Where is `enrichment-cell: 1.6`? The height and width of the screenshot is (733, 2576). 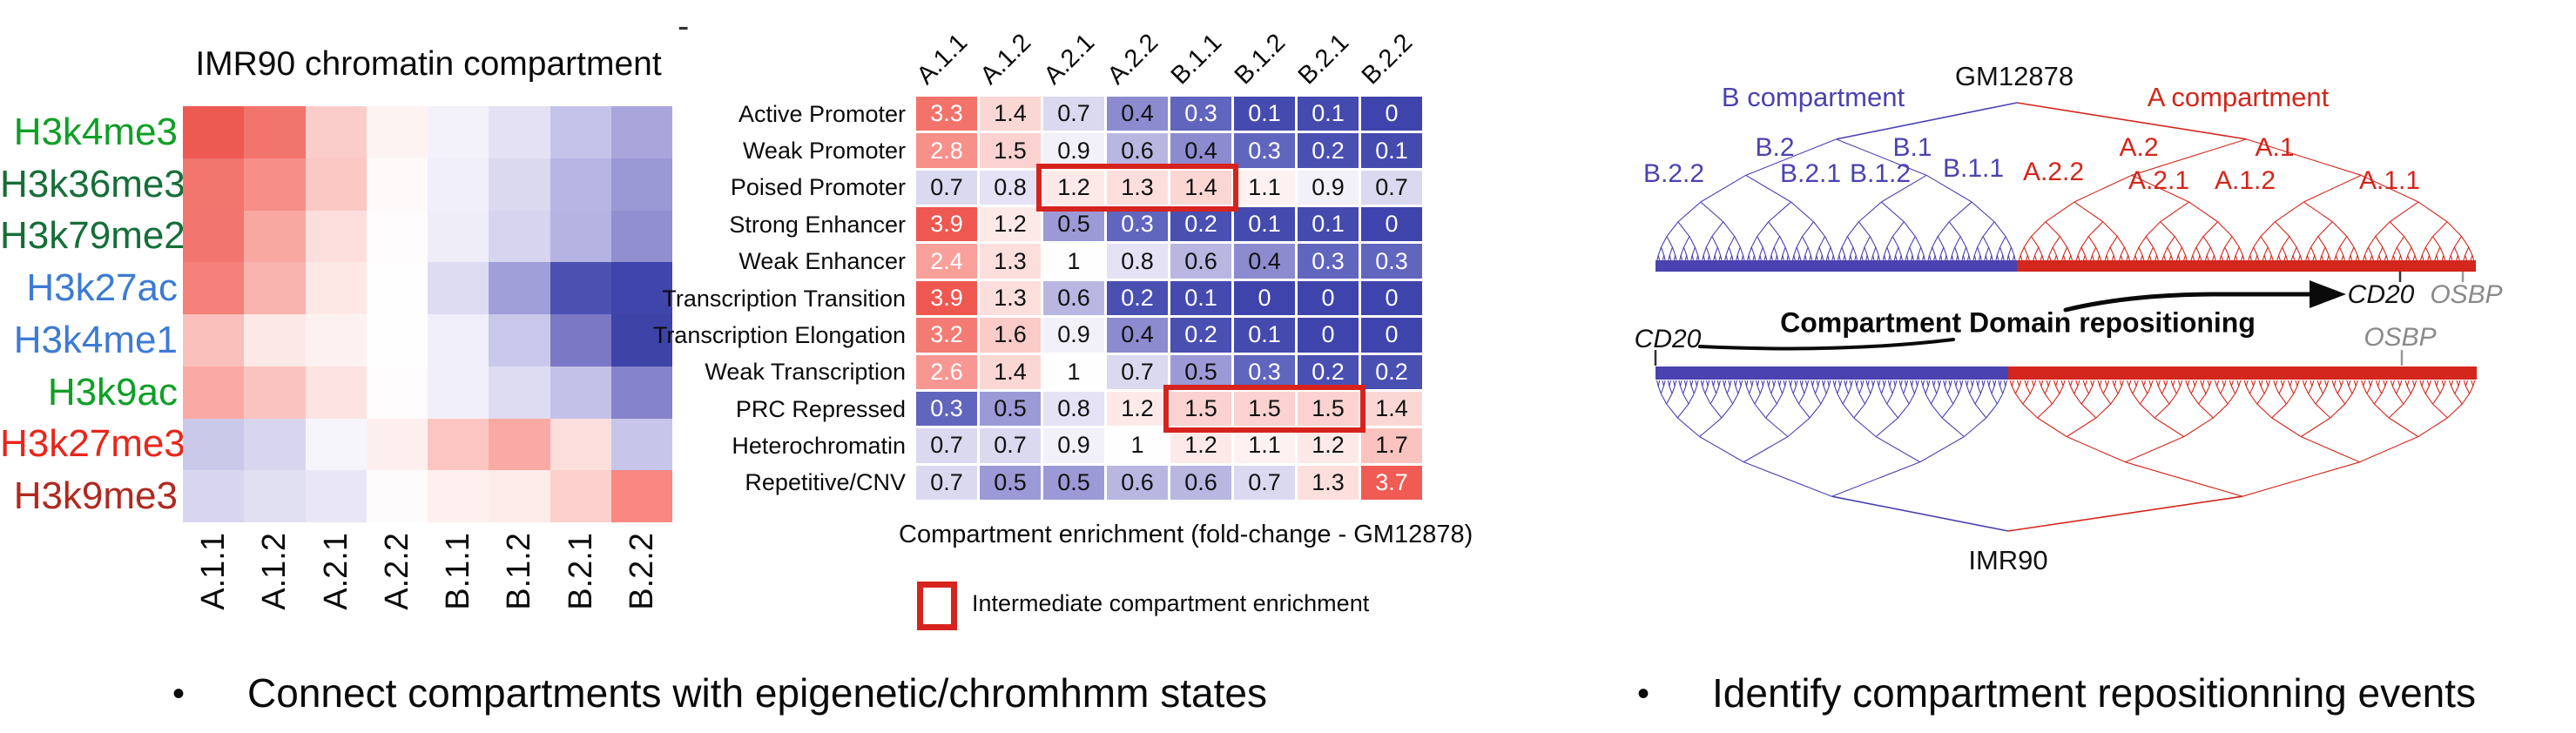 enrichment-cell: 1.6 is located at coordinates (1010, 335).